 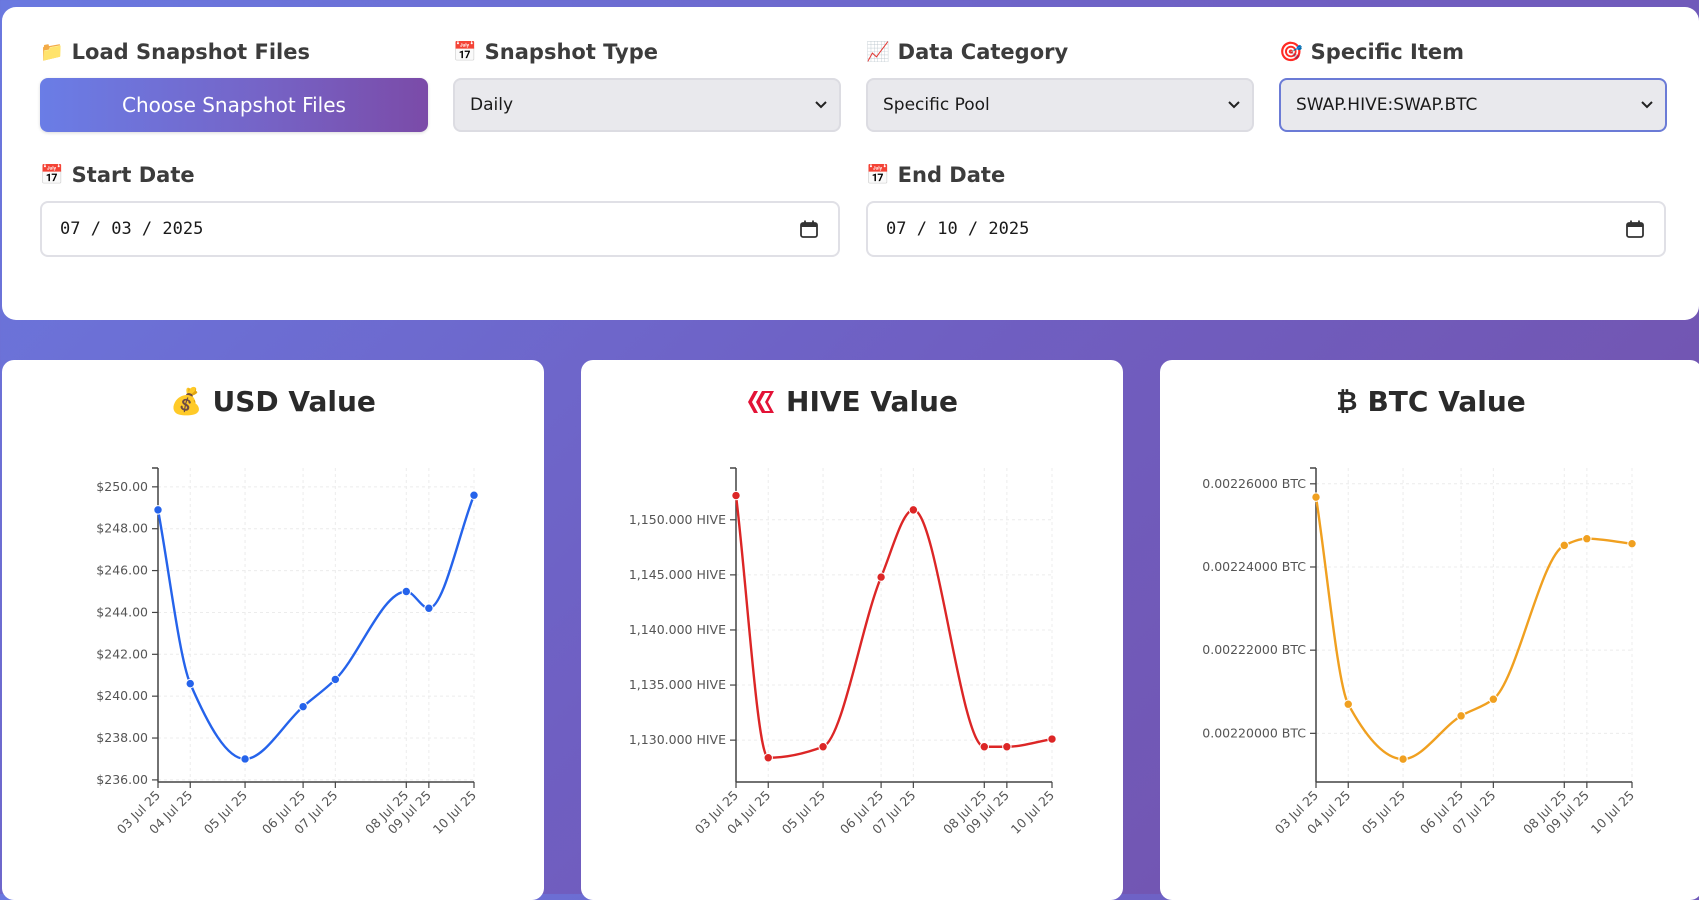 I want to click on y-tick-label: 0.00220000 BTC, so click(x=1254, y=732).